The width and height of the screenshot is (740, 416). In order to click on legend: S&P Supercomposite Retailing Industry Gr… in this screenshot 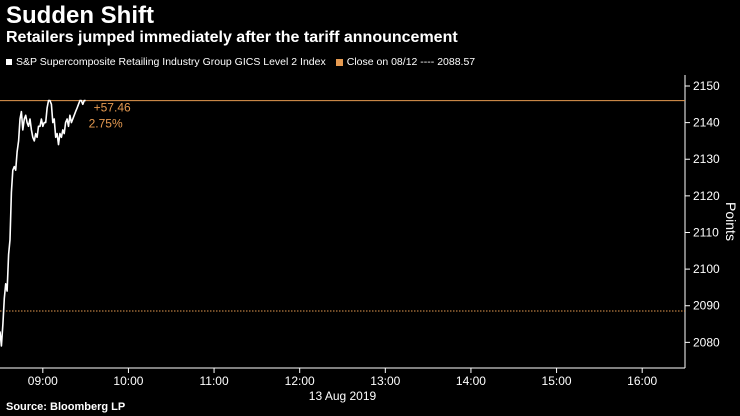, I will do `click(240, 62)`.